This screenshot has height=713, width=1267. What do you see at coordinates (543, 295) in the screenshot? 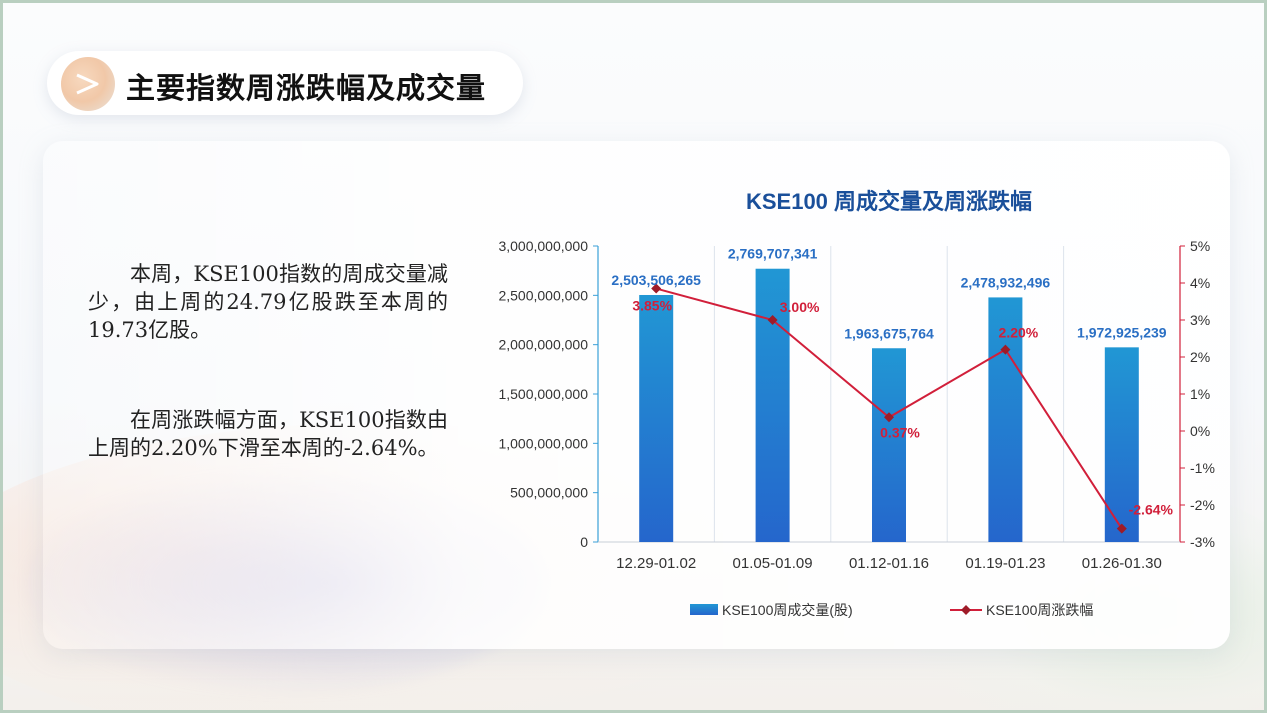
I see `left-tick-label: 2,500,000,000` at bounding box center [543, 295].